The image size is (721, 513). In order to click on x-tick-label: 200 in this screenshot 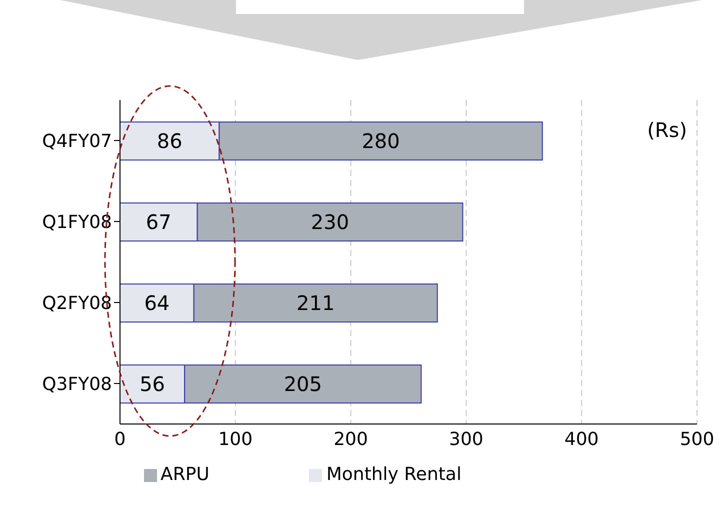, I will do `click(351, 439)`.